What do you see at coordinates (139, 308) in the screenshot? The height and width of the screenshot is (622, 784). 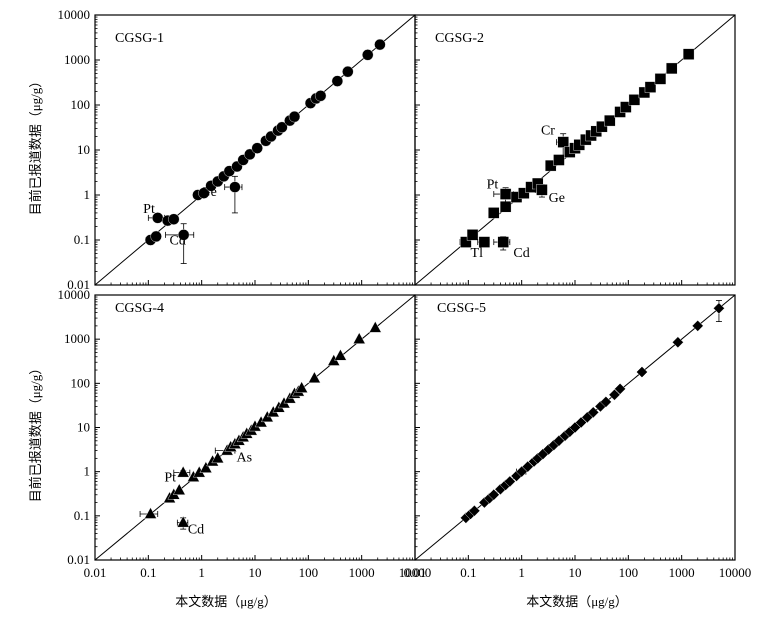 I see `panel-title: CGSG-4` at bounding box center [139, 308].